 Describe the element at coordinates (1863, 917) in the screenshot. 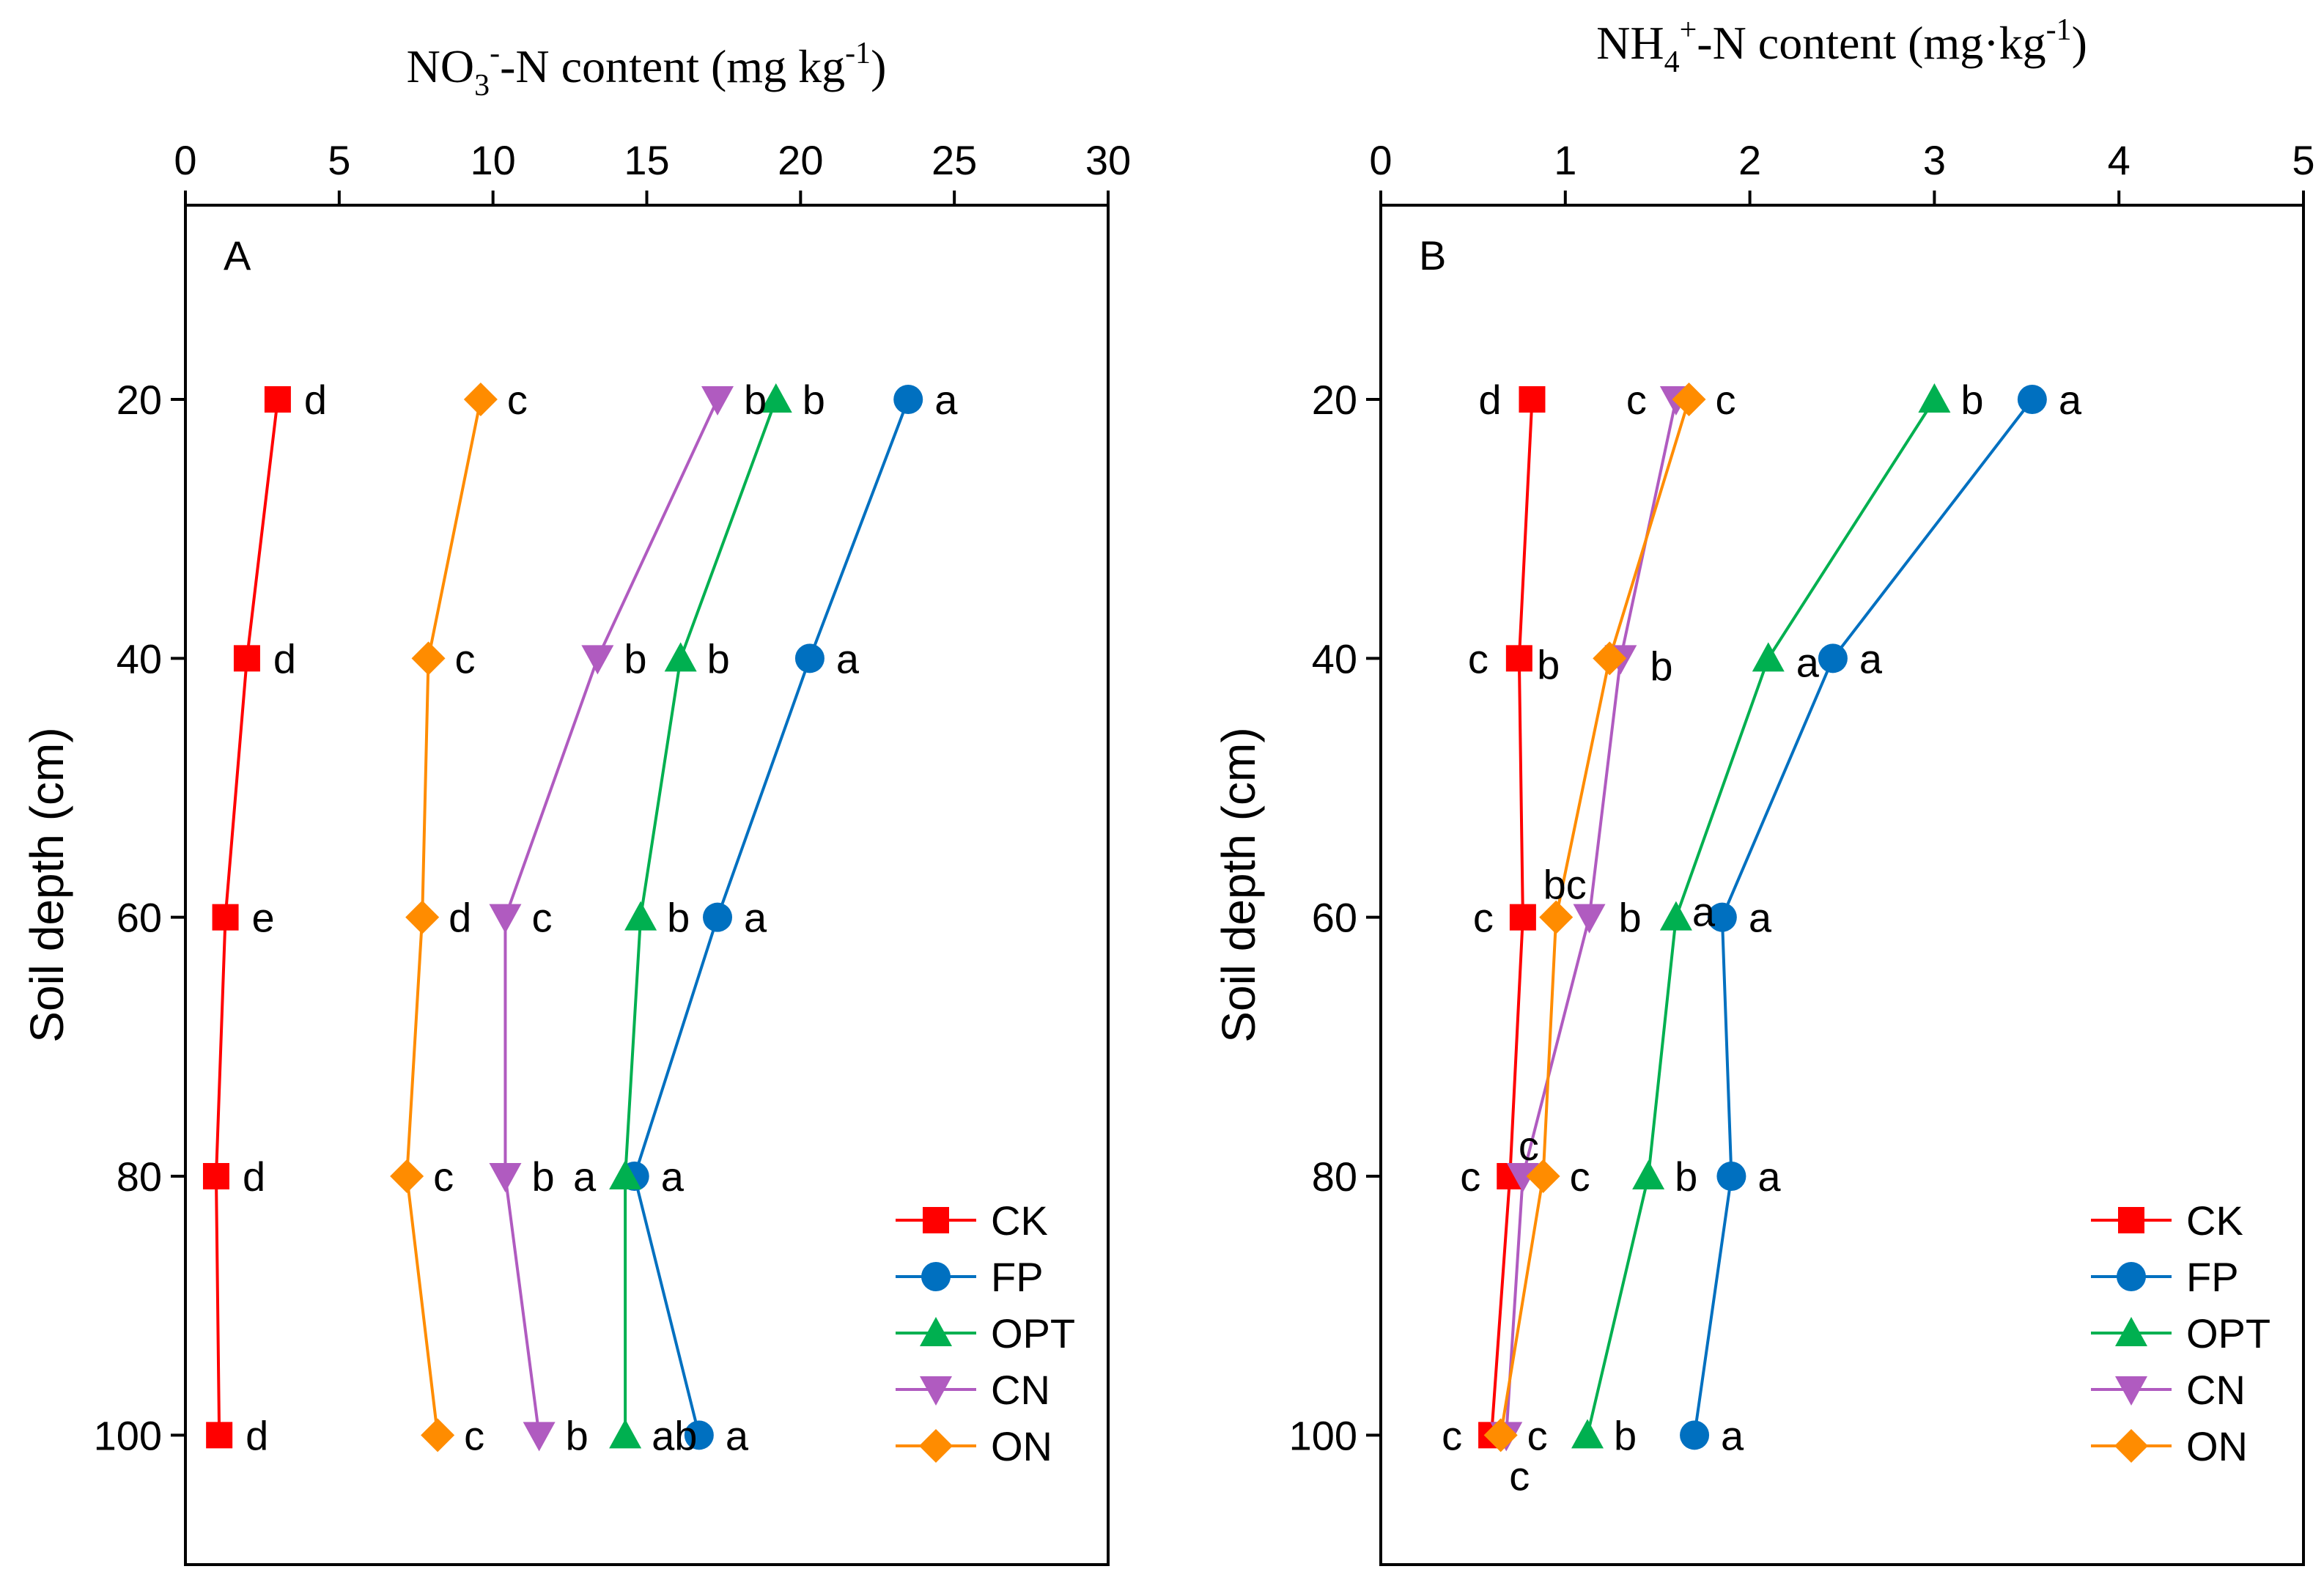

I see `series-line-fp` at that location.